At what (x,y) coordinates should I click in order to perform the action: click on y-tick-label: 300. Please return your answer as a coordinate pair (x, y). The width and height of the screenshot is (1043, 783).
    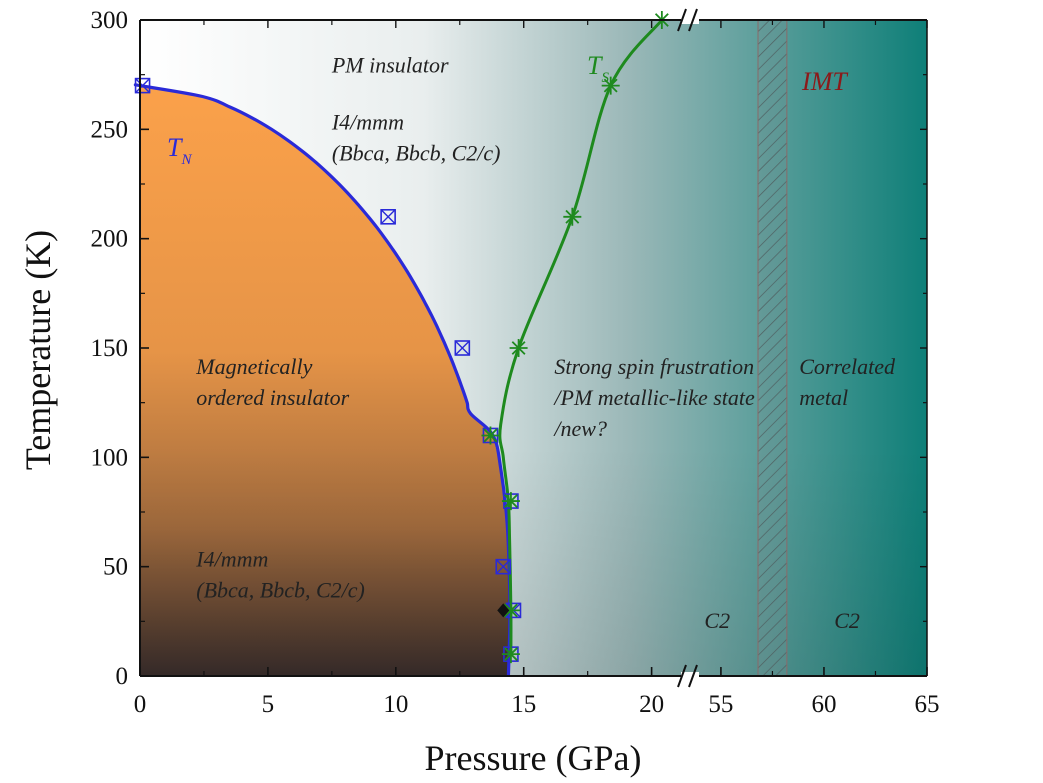
    Looking at the image, I should click on (110, 20).